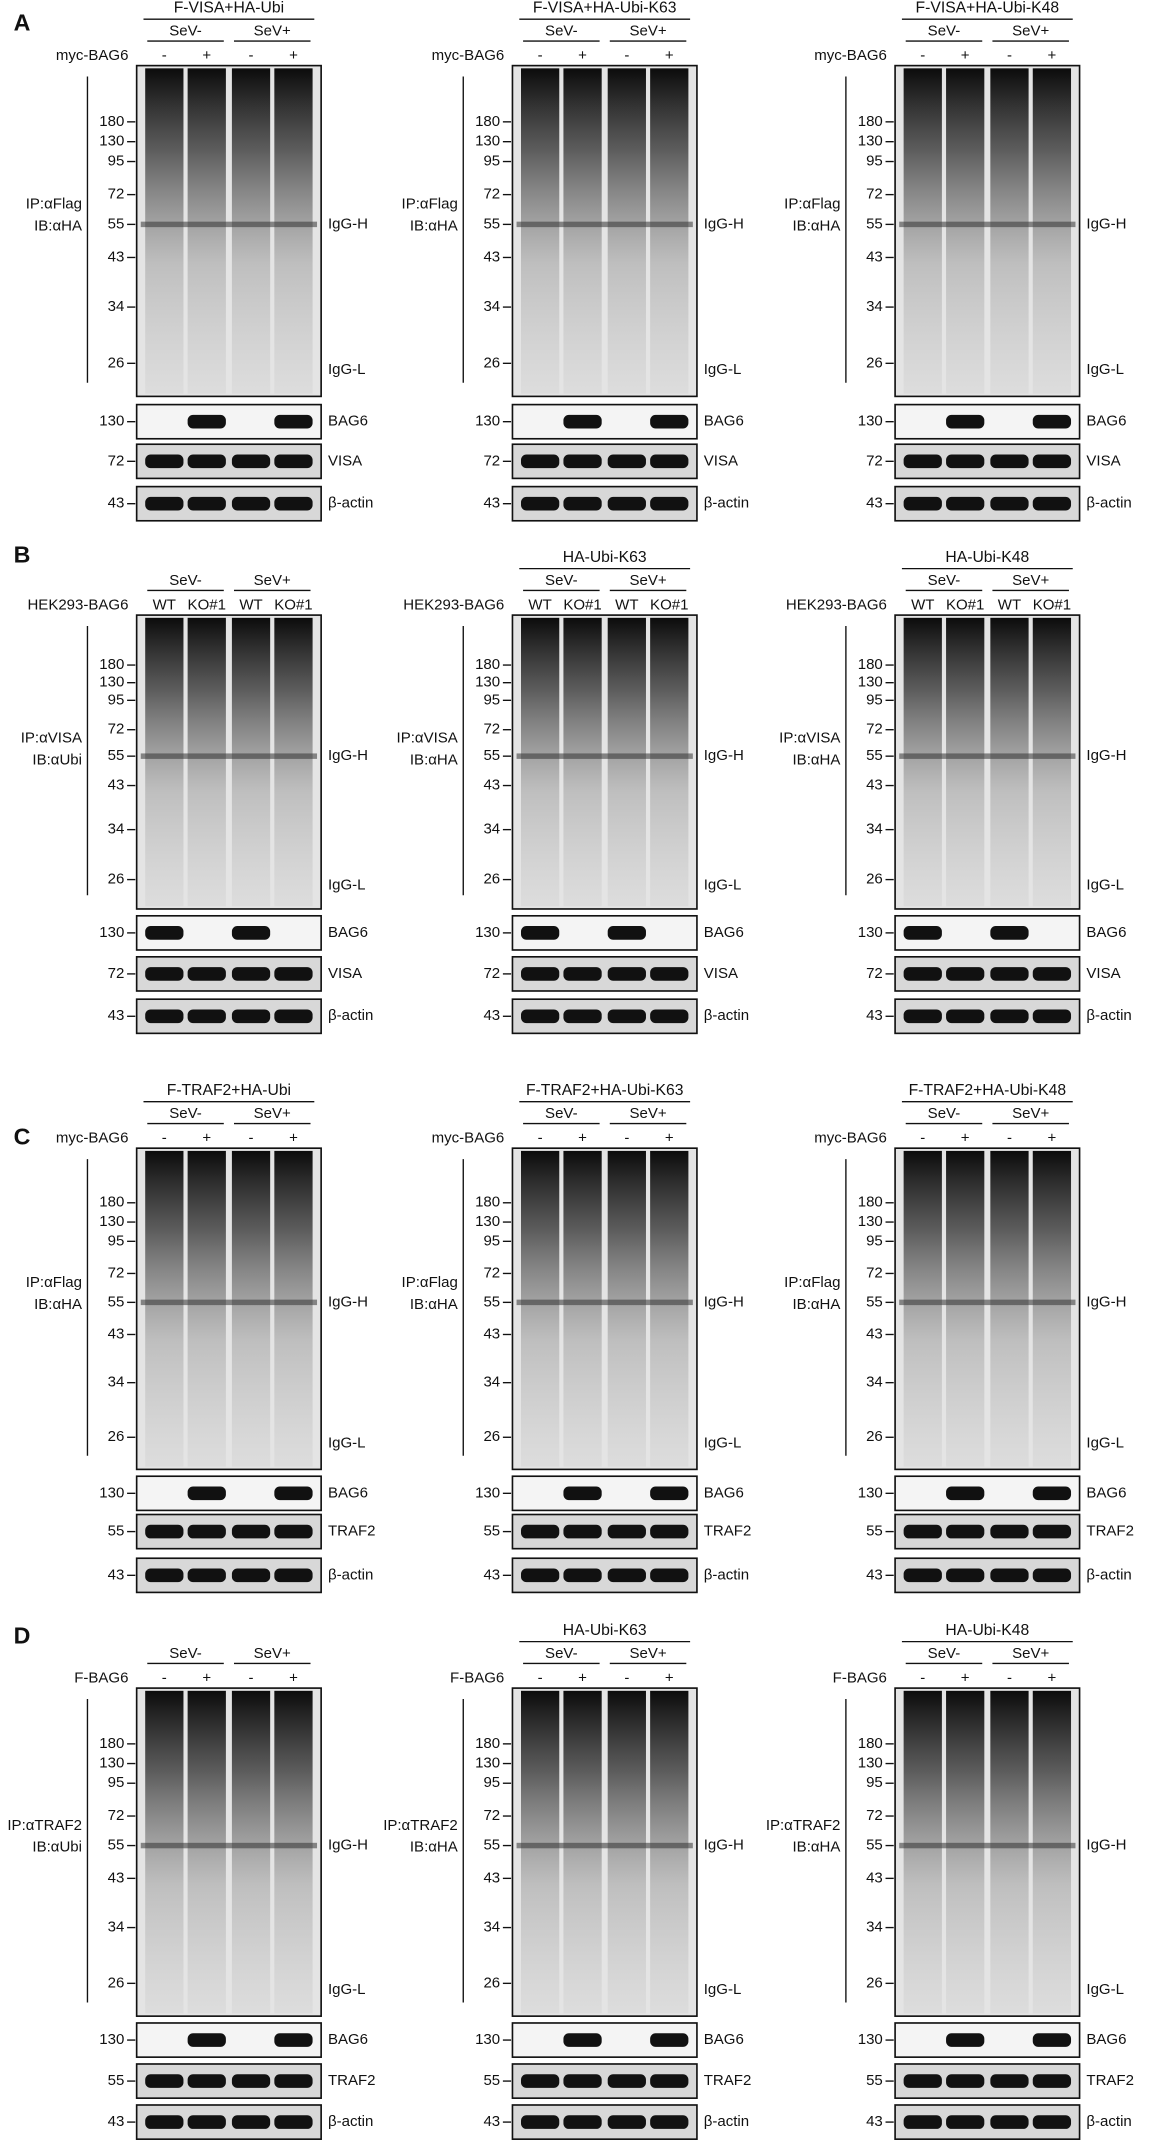 This screenshot has width=1152, height=2146. Describe the element at coordinates (1030, 580) in the screenshot. I see `condition-label: SeV+` at that location.